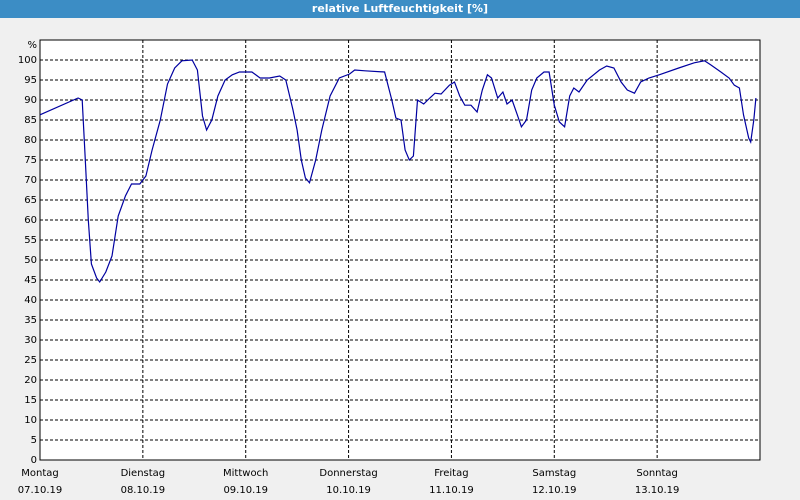  Describe the element at coordinates (30, 400) in the screenshot. I see `y-tick-label: 15` at that location.